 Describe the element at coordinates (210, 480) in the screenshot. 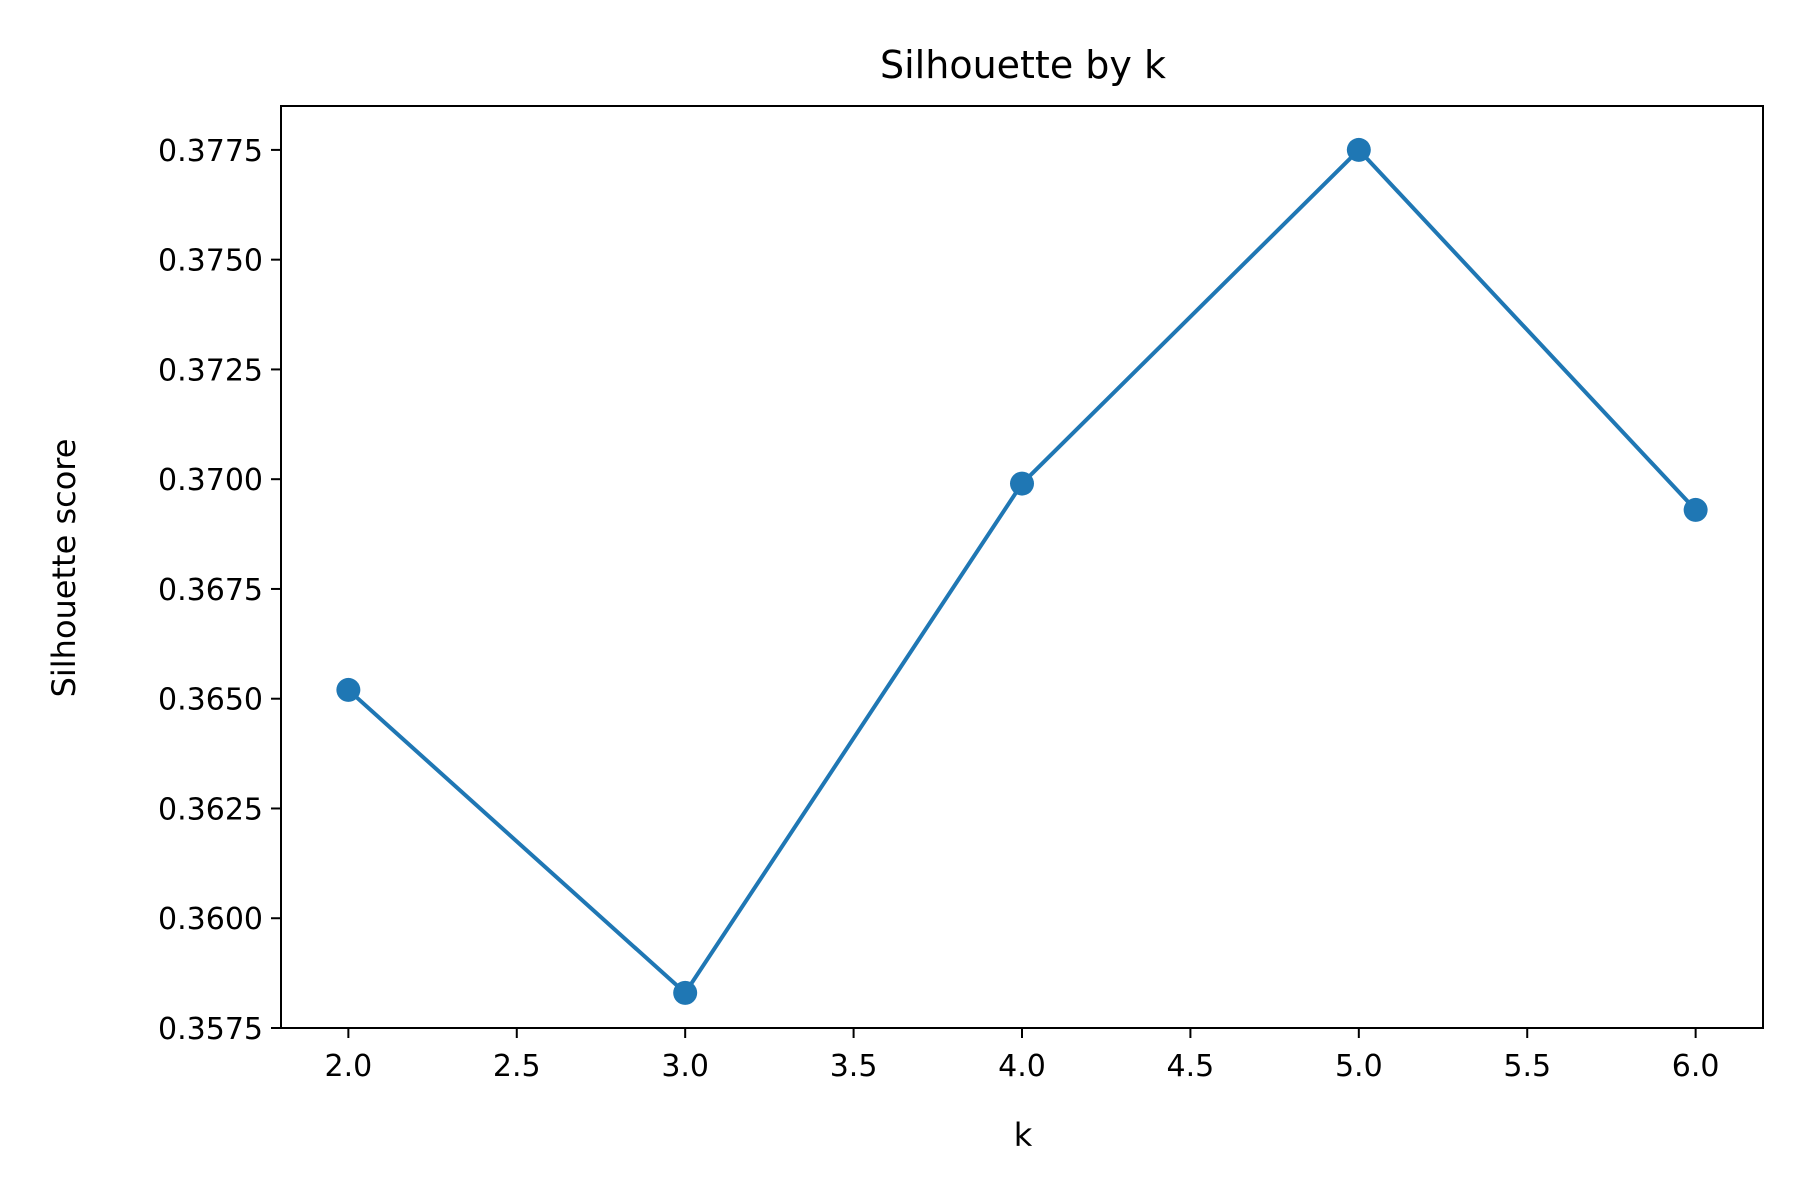

I see `y-tick-label: 0.3700` at that location.